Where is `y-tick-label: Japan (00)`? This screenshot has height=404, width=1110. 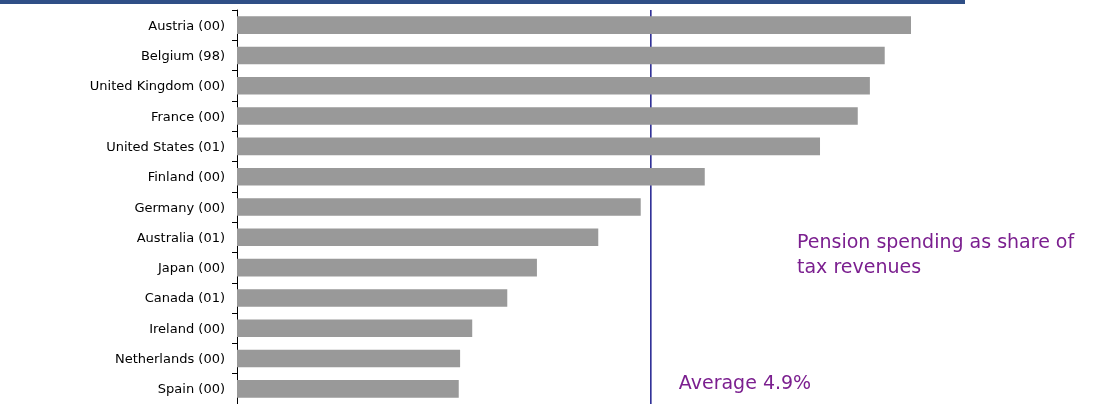
y-tick-label: Japan (00) is located at coordinates (190, 268).